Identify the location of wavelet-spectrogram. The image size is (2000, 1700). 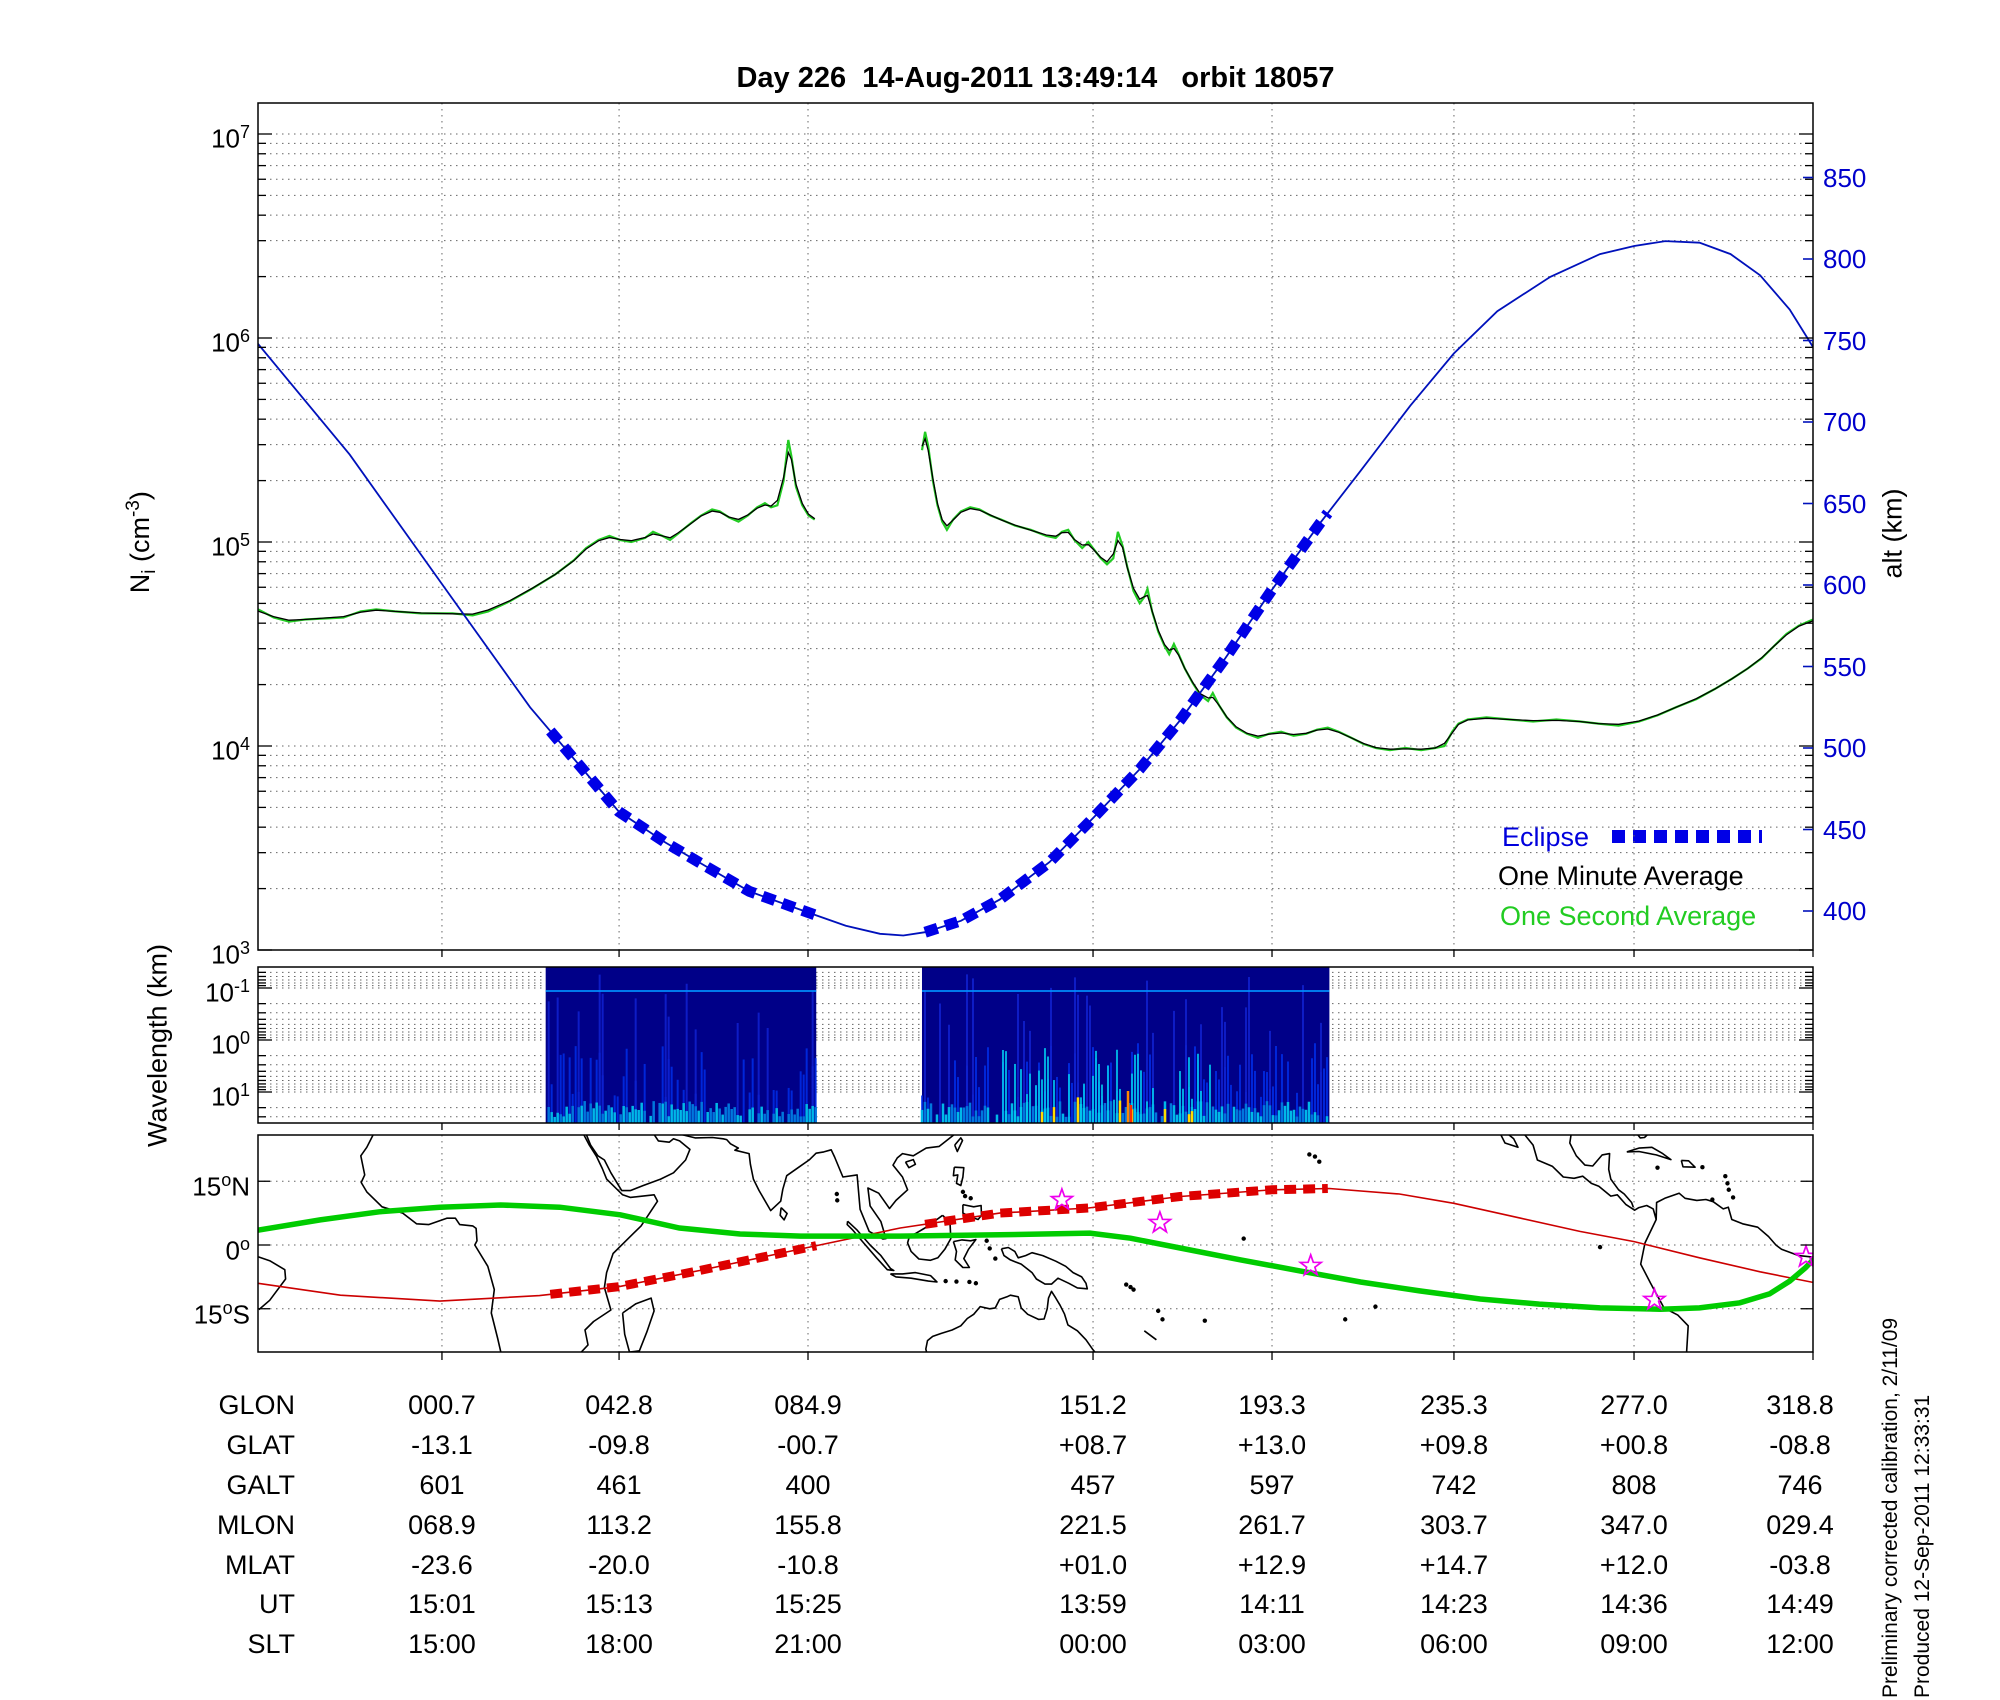
(937, 1045).